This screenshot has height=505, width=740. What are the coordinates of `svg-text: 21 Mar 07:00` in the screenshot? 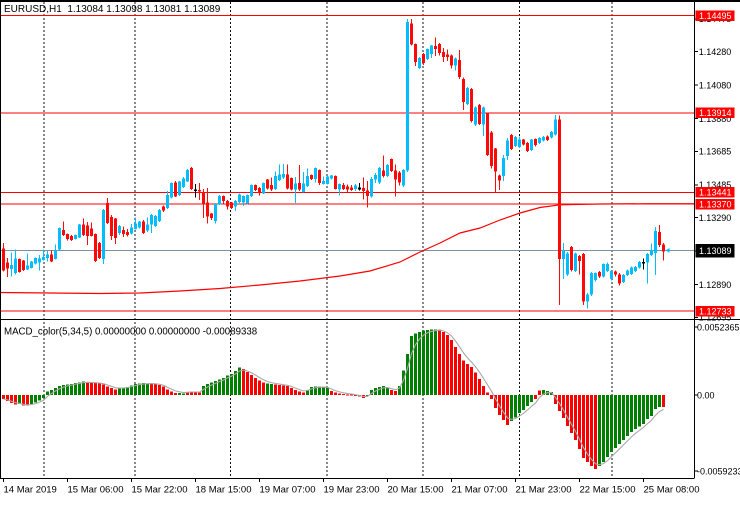 It's located at (480, 489).